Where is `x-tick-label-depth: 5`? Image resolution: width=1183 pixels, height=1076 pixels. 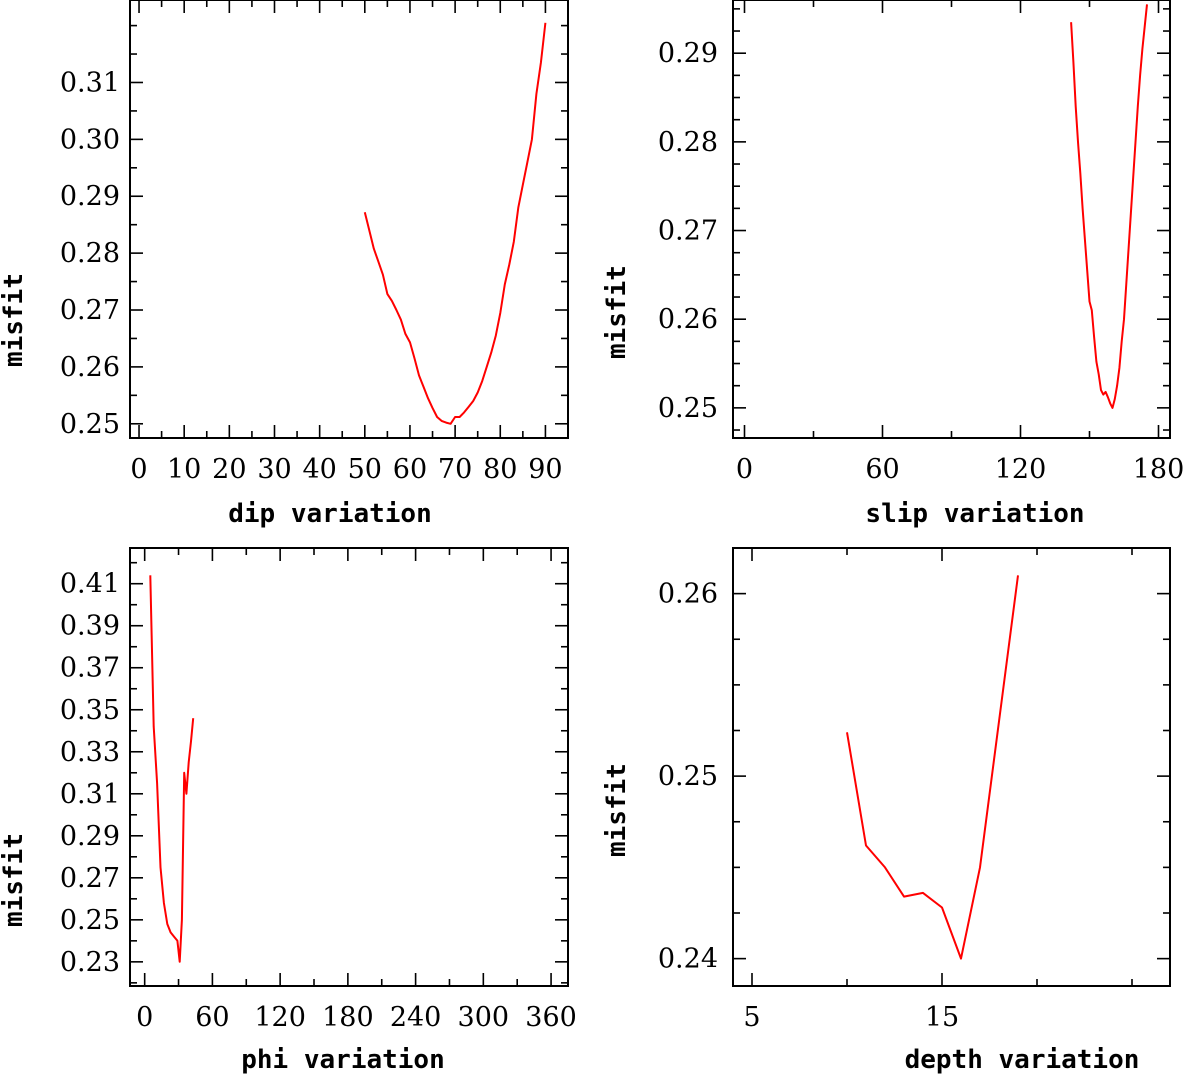 x-tick-label-depth: 5 is located at coordinates (751, 1017).